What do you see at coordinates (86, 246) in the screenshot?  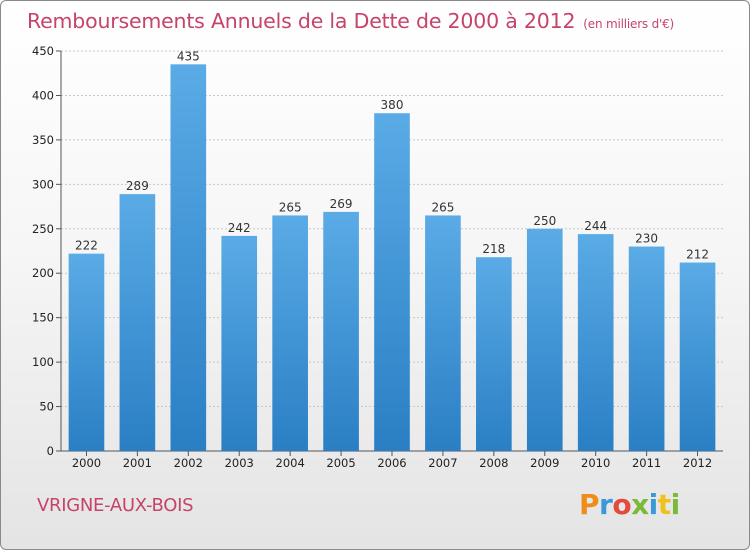 I see `value-label-2000: 222` at bounding box center [86, 246].